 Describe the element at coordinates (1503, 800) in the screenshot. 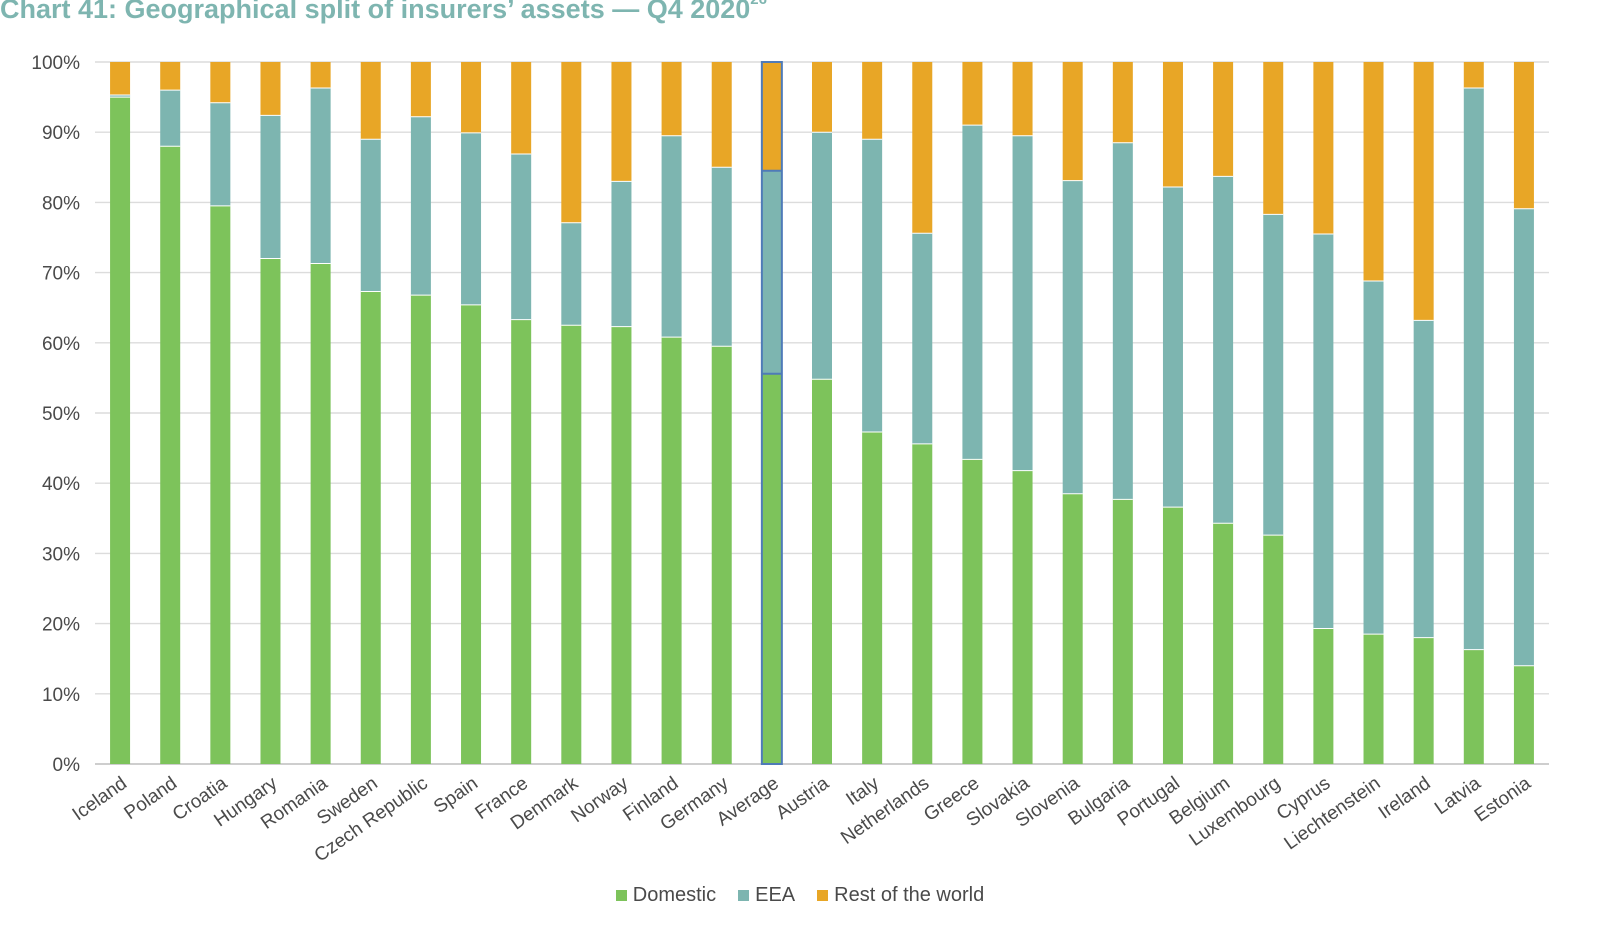

I see `x-category-label: Estonia` at that location.